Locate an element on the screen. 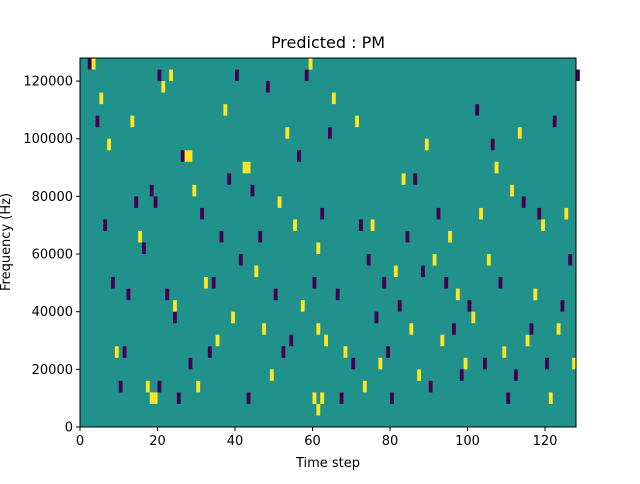  x-tick-label: 60 is located at coordinates (312, 441).